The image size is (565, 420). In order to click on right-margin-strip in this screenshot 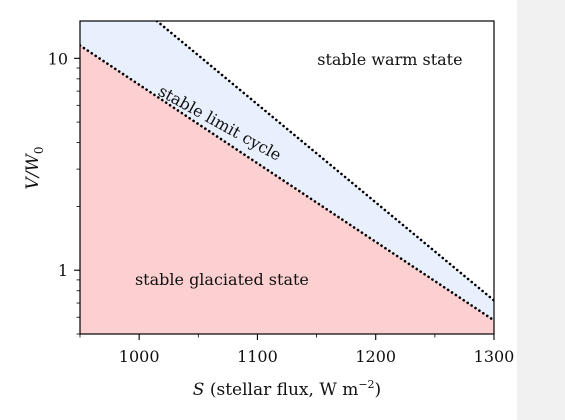, I will do `click(541, 210)`.